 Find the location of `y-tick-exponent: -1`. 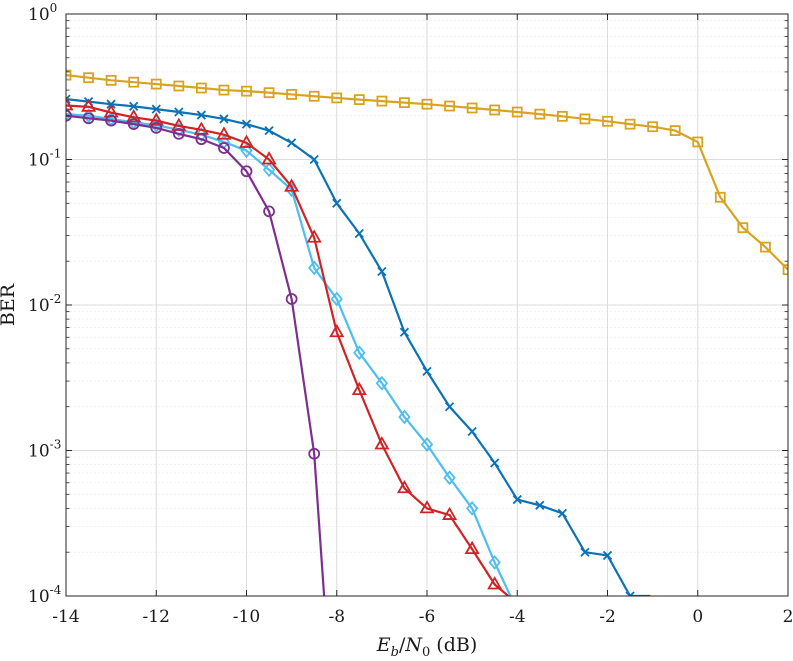

y-tick-exponent: -1 is located at coordinates (56, 154).